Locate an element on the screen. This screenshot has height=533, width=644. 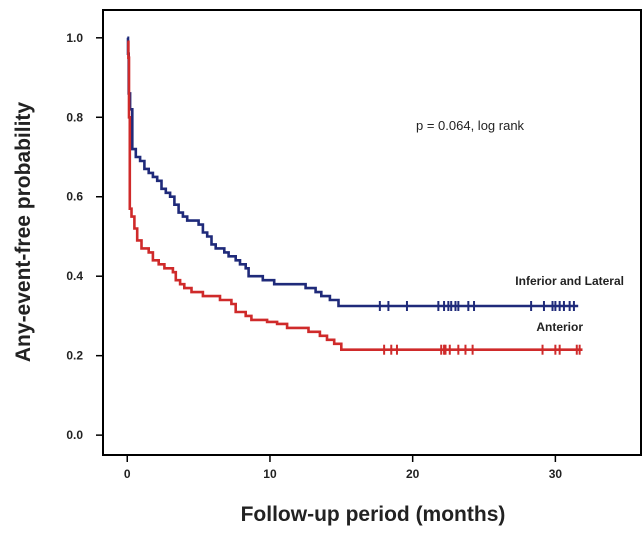
x-axis-title: Follow-up period (months) is located at coordinates (373, 514).